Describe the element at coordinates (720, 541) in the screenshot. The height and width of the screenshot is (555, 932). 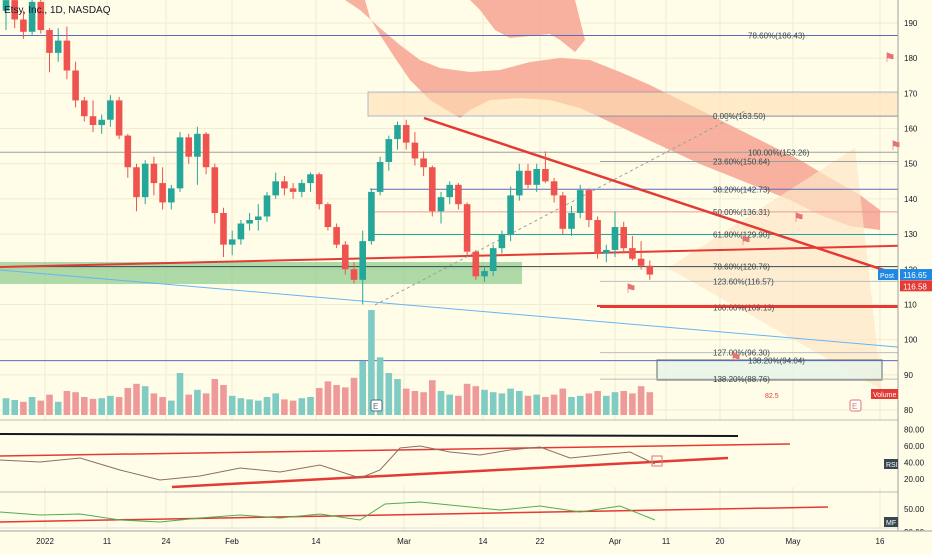
I see `x-tick-label: 20` at that location.